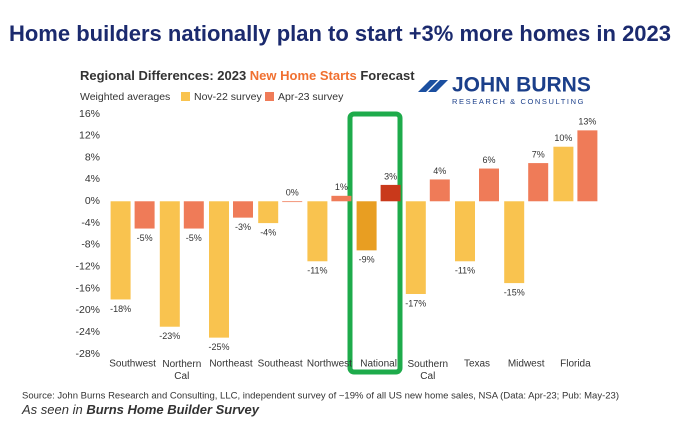  What do you see at coordinates (125, 97) in the screenshot?
I see `subtitle: Weighted averages` at bounding box center [125, 97].